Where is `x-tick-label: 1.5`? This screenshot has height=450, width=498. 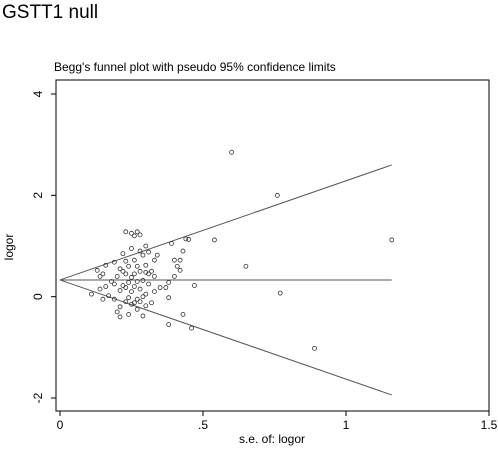 x-tick-label: 1.5 is located at coordinates (489, 425).